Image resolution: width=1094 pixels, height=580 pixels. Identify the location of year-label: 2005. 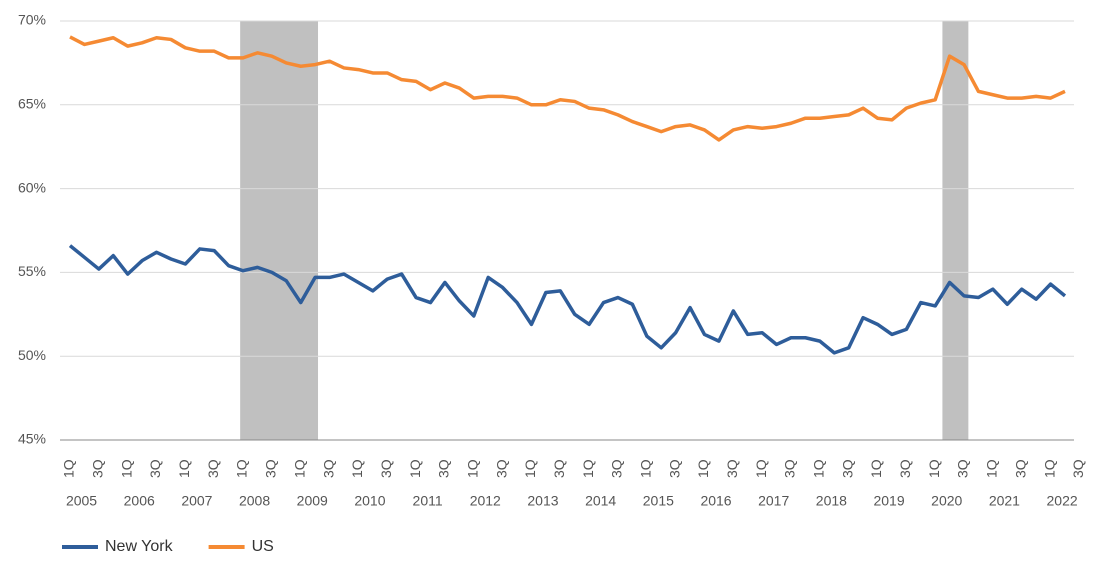
(81, 501).